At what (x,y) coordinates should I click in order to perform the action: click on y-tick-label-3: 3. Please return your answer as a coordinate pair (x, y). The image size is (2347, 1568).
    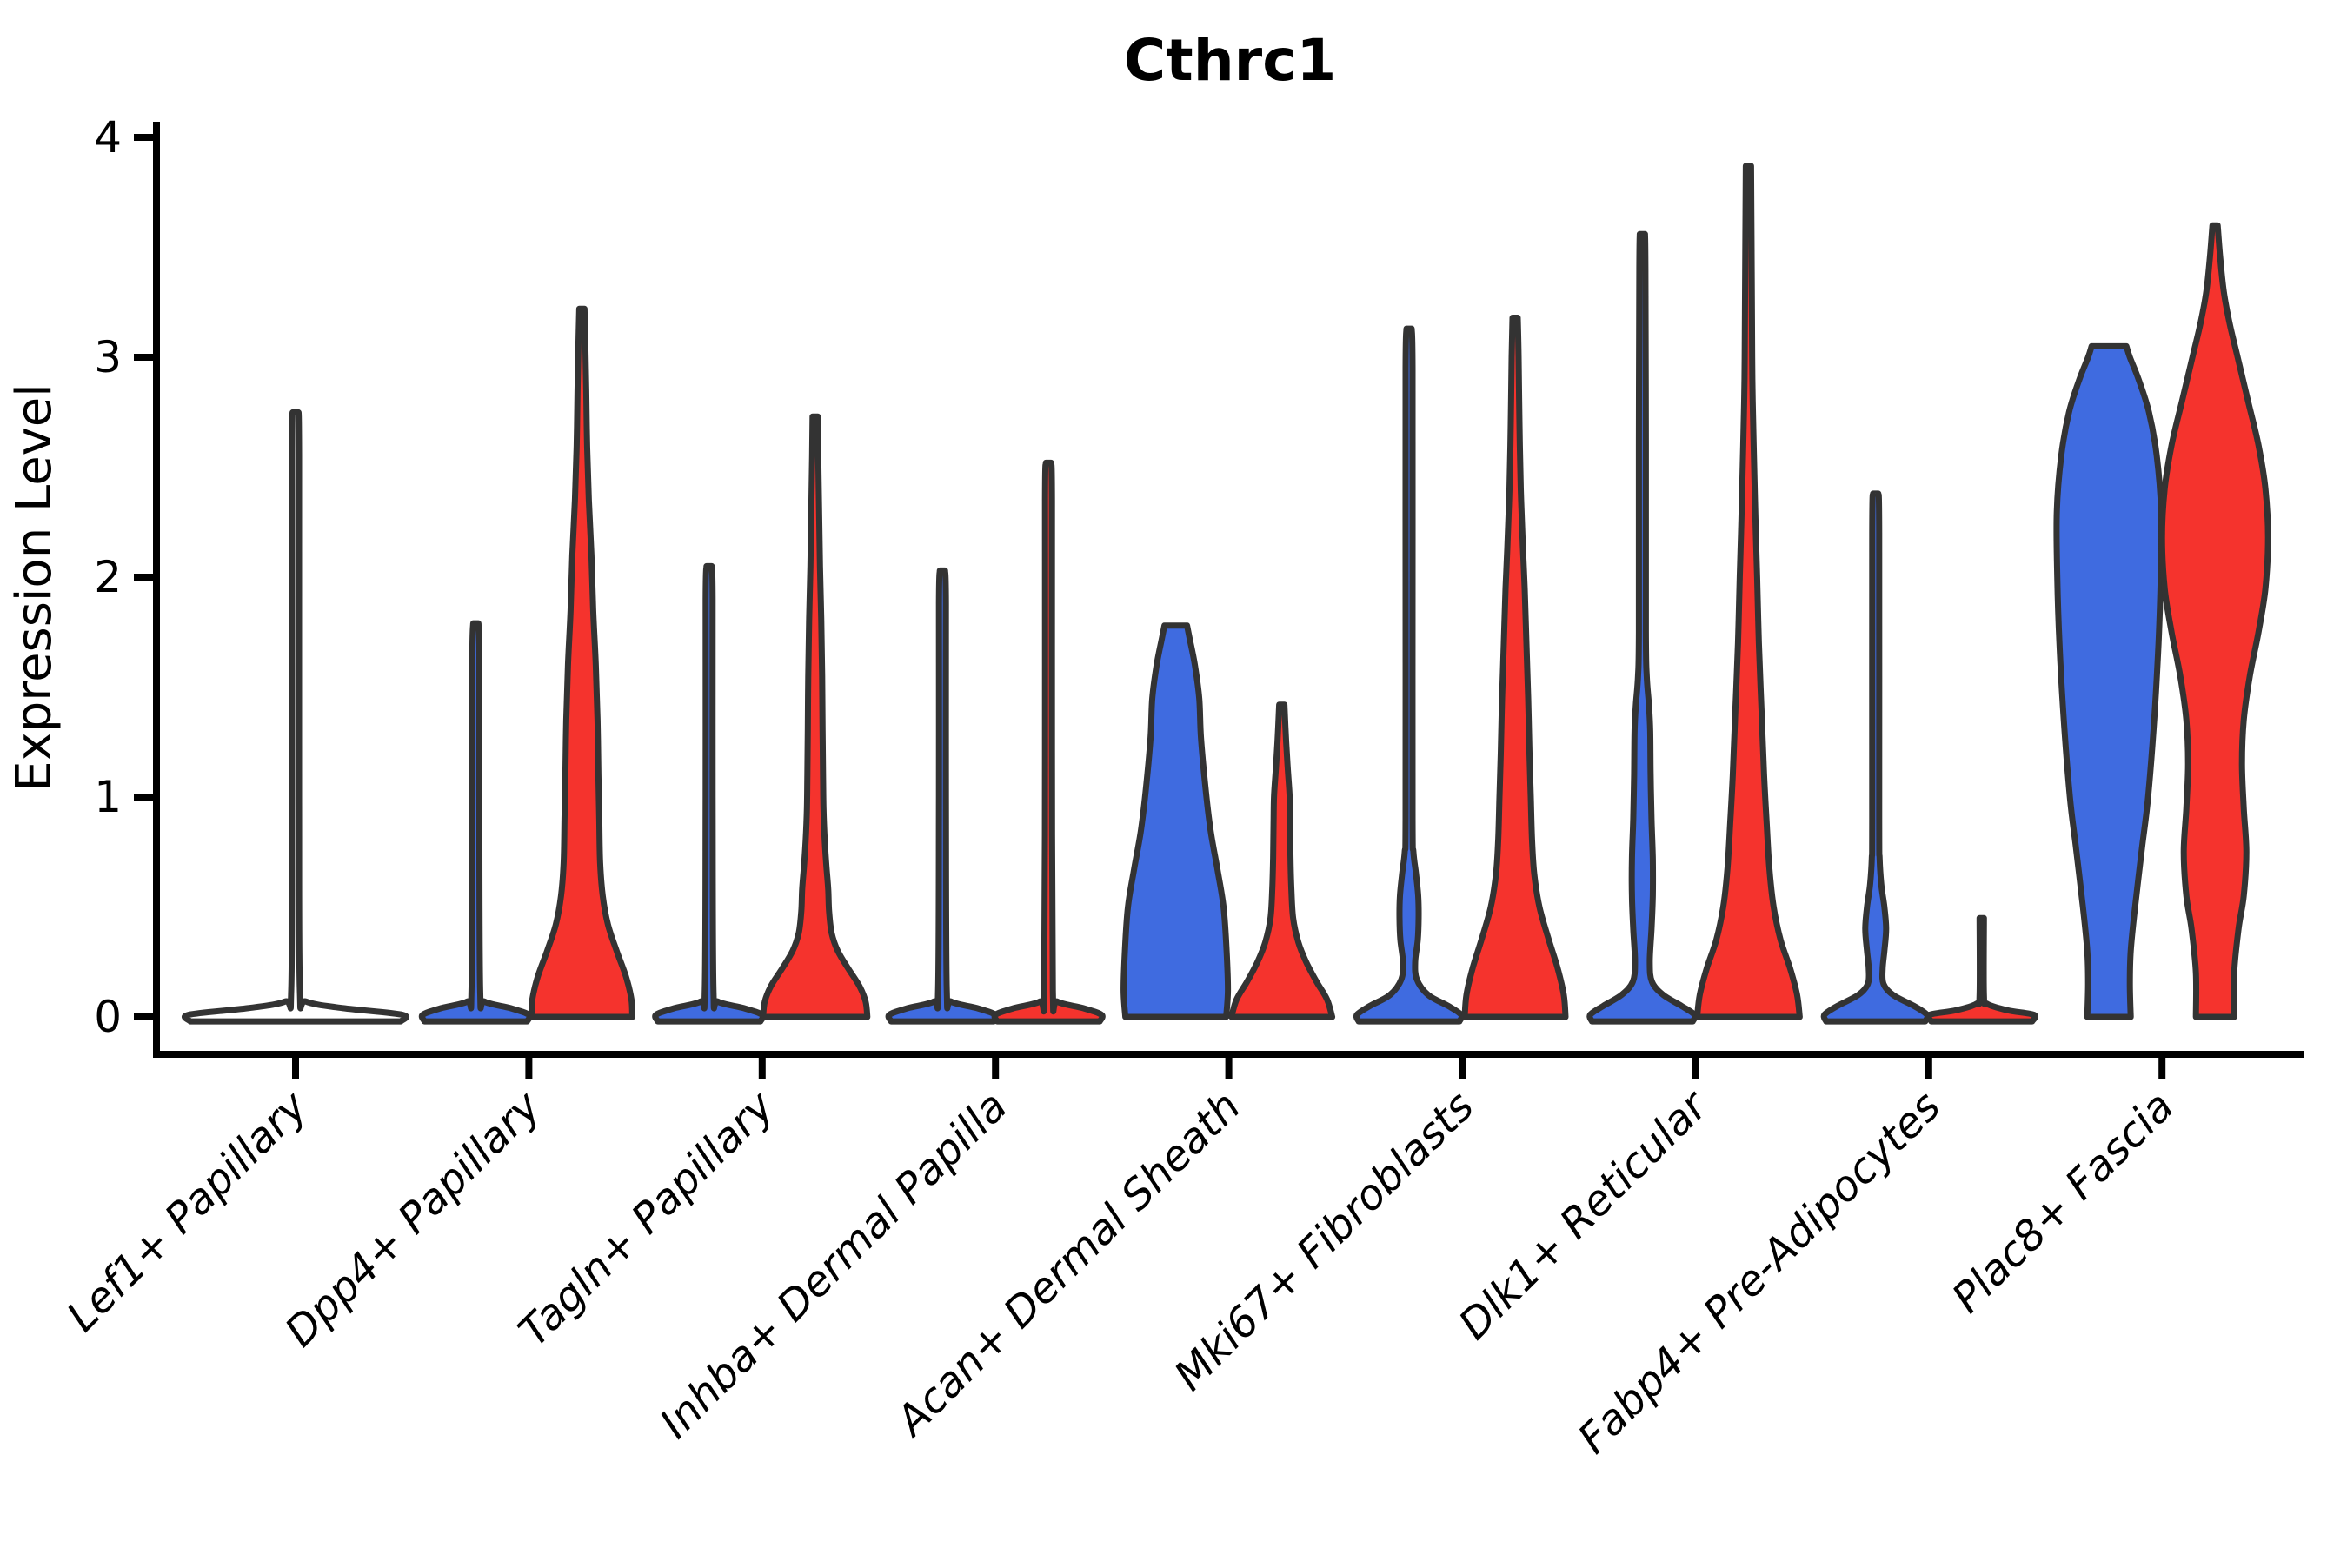
    Looking at the image, I should click on (108, 357).